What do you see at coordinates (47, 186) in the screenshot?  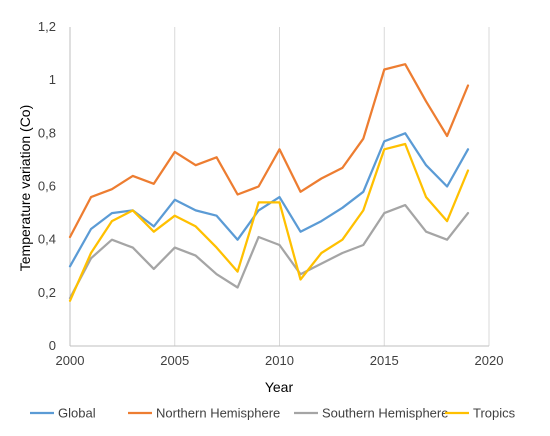 I see `y-tick-label: 0,6` at bounding box center [47, 186].